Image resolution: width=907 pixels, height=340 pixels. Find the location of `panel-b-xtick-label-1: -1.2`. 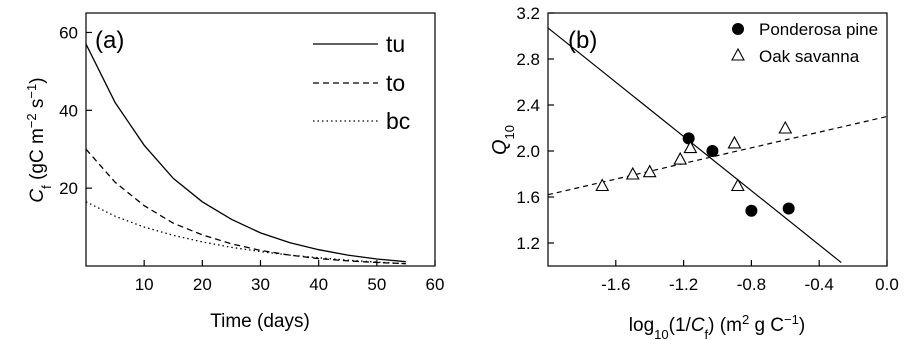

panel-b-xtick-label-1: -1.2 is located at coordinates (683, 284).